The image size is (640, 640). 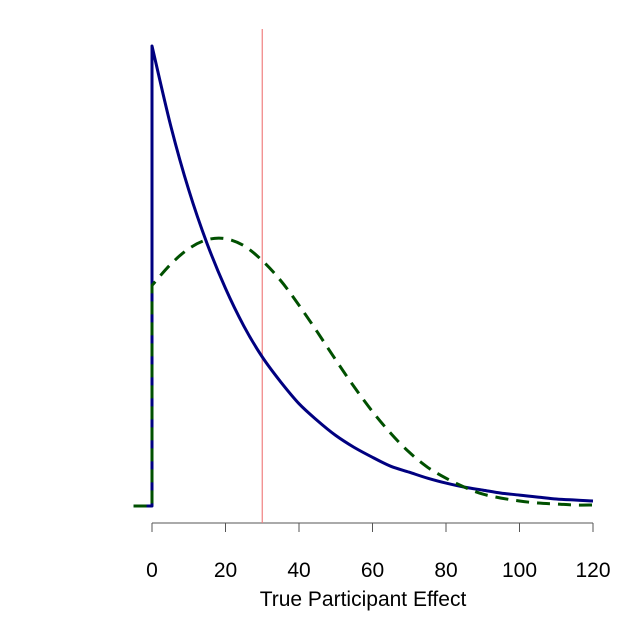 What do you see at coordinates (592, 570) in the screenshot?
I see `x-tick-label: 120` at bounding box center [592, 570].